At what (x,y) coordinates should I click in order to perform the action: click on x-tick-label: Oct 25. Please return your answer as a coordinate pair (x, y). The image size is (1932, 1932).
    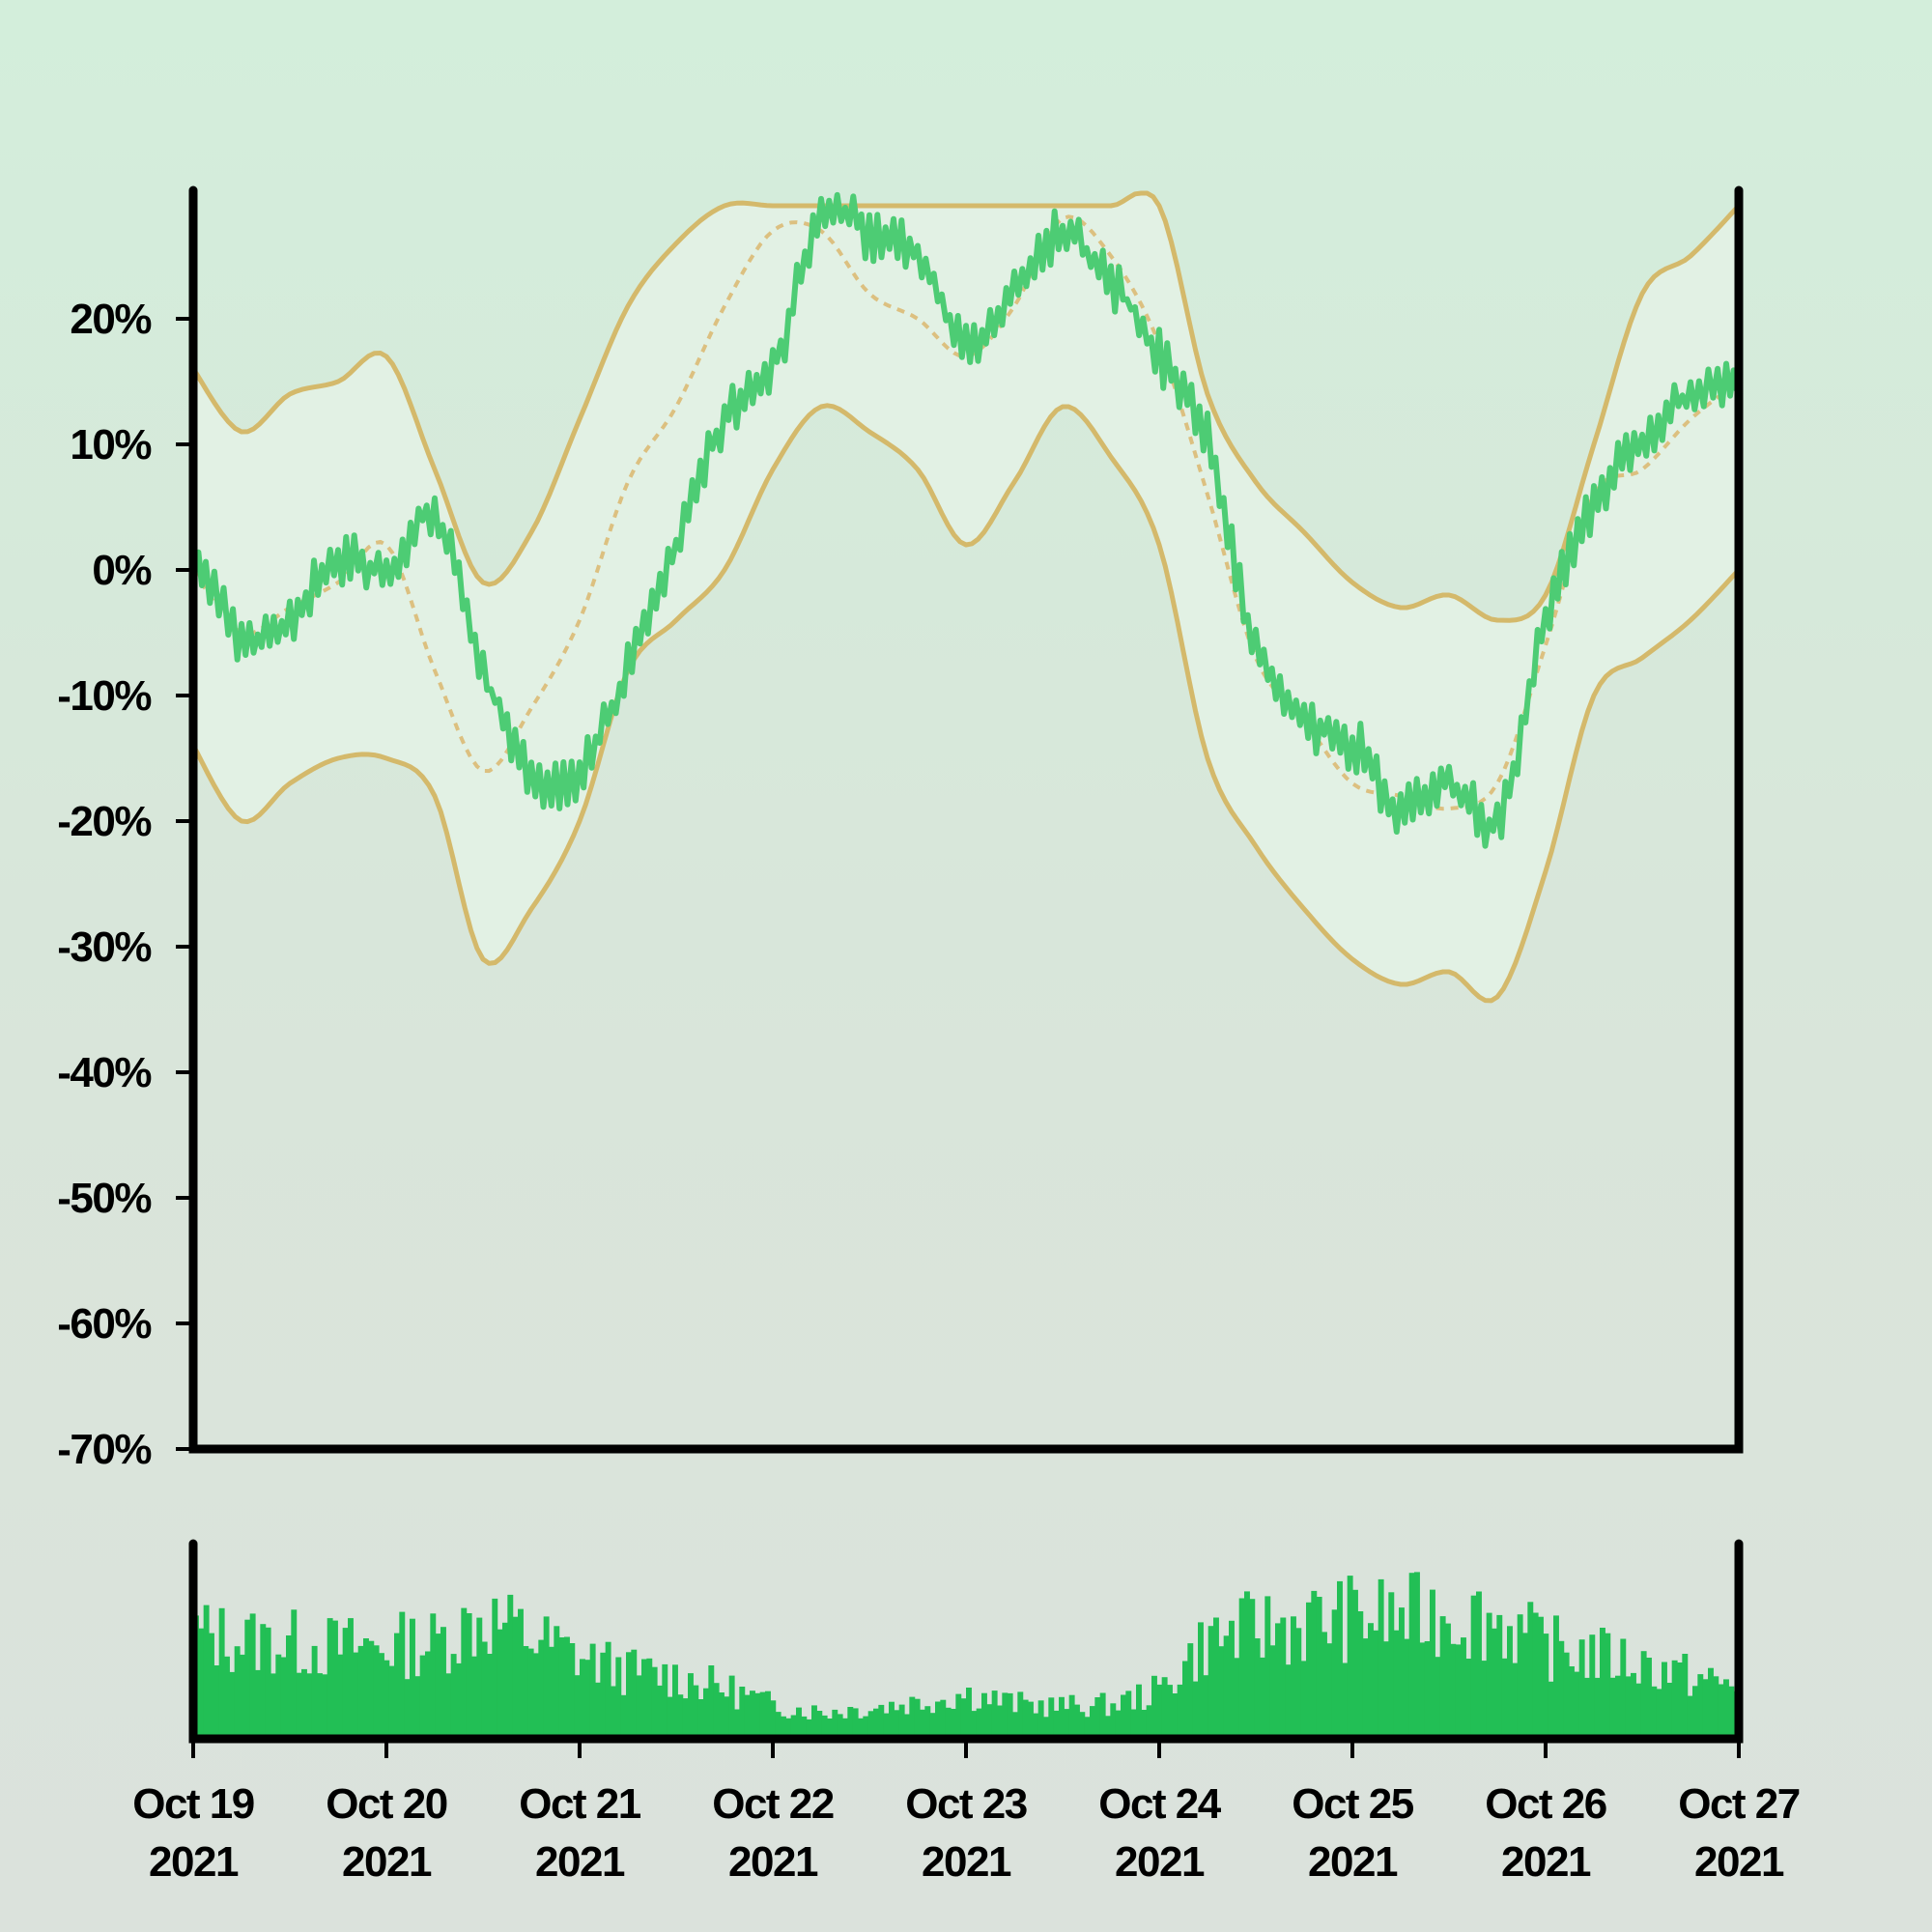
    Looking at the image, I should click on (1353, 1804).